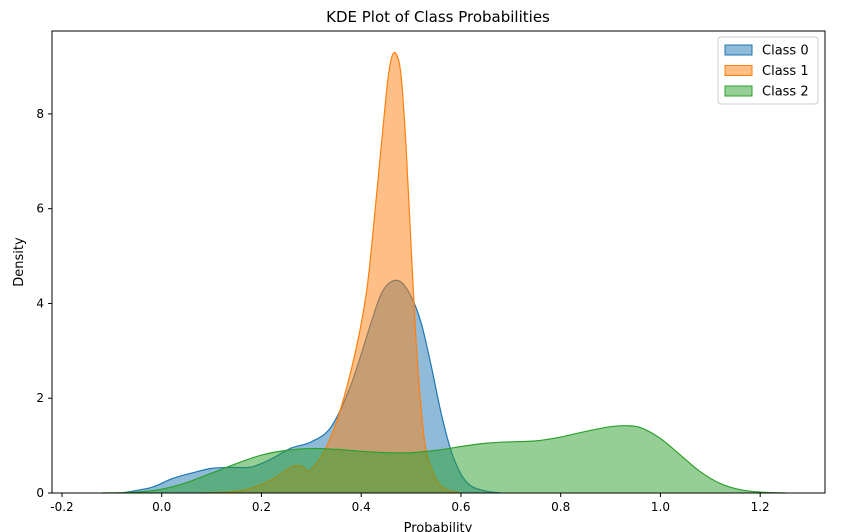 The image size is (857, 532). What do you see at coordinates (40, 114) in the screenshot?
I see `y-tick-label: 8` at bounding box center [40, 114].